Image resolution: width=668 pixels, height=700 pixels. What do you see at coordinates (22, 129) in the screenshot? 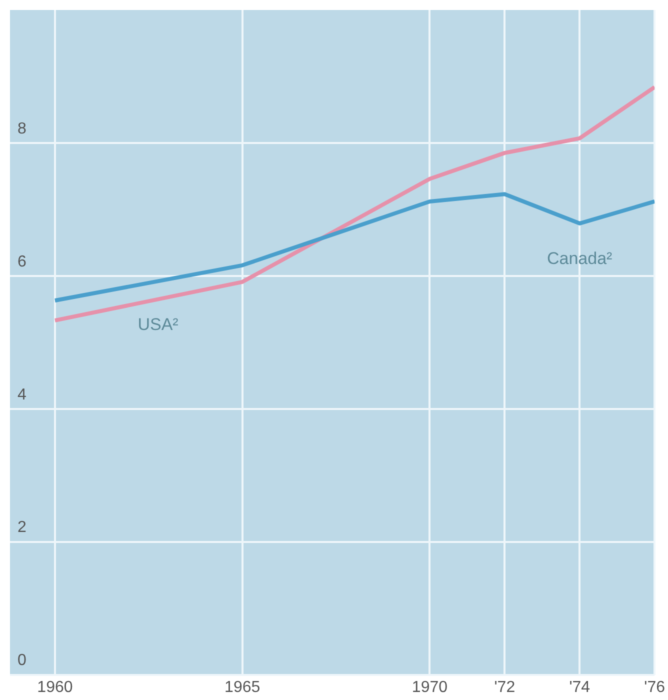
I see `y-tick-label: 8` at bounding box center [22, 129].